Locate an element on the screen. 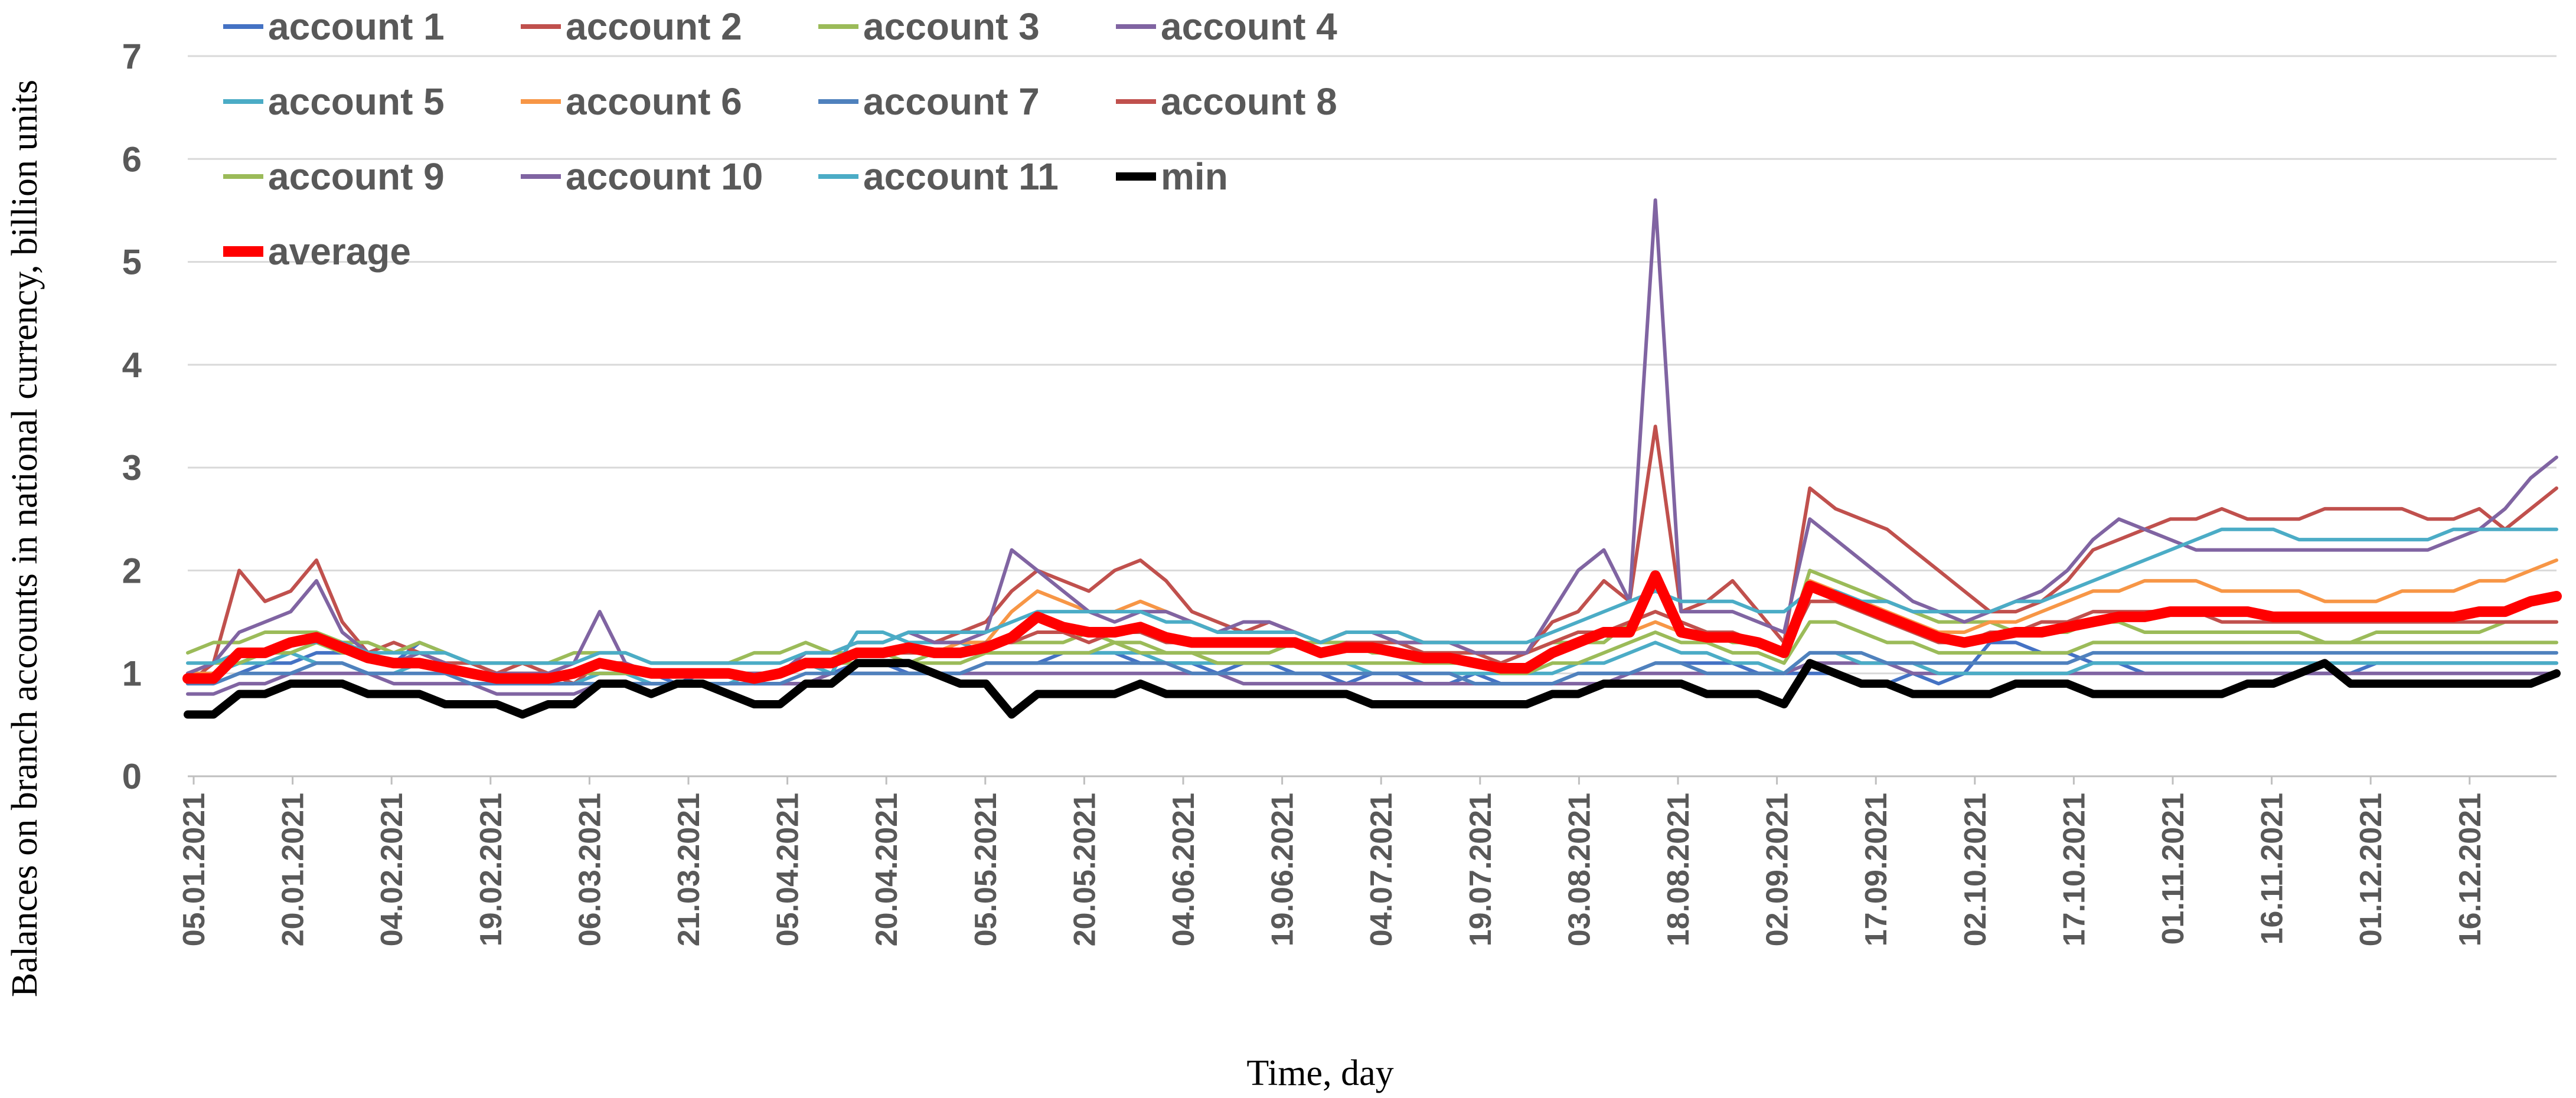 Image resolution: width=2576 pixels, height=1098 pixels. x-tick-label: 20.01.2021 is located at coordinates (293, 869).